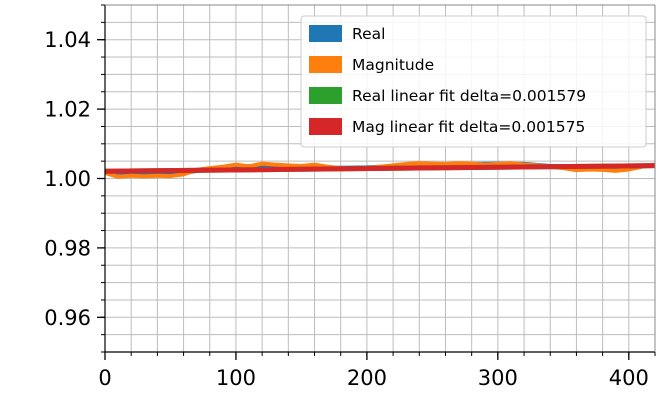 This screenshot has height=399, width=668. What do you see at coordinates (367, 378) in the screenshot?
I see `x-tick-label: 200` at bounding box center [367, 378].